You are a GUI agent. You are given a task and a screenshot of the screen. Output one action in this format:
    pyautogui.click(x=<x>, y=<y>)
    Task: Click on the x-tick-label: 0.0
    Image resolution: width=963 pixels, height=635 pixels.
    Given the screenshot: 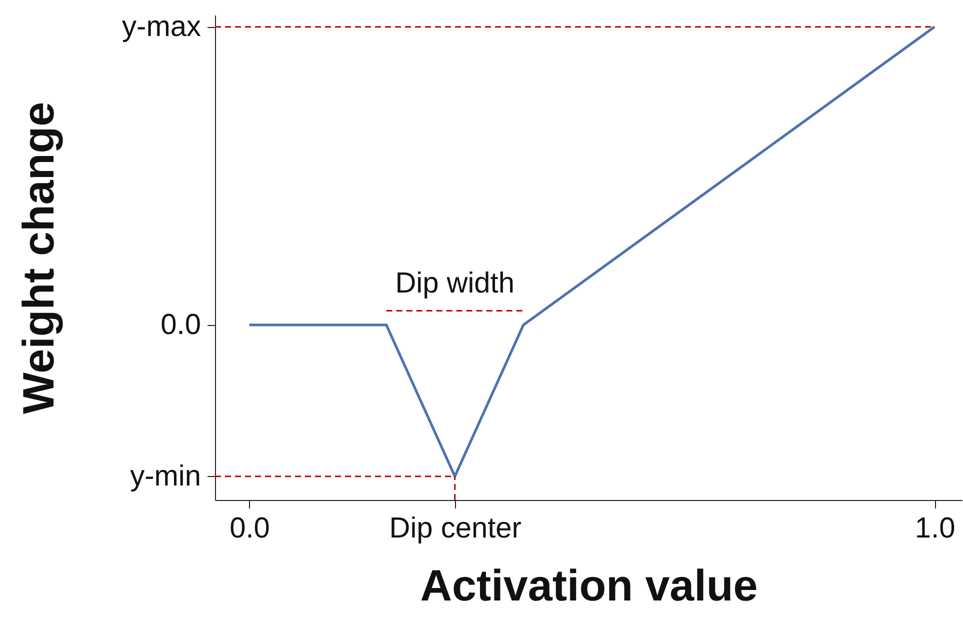 What is the action you would take?
    pyautogui.click(x=250, y=528)
    